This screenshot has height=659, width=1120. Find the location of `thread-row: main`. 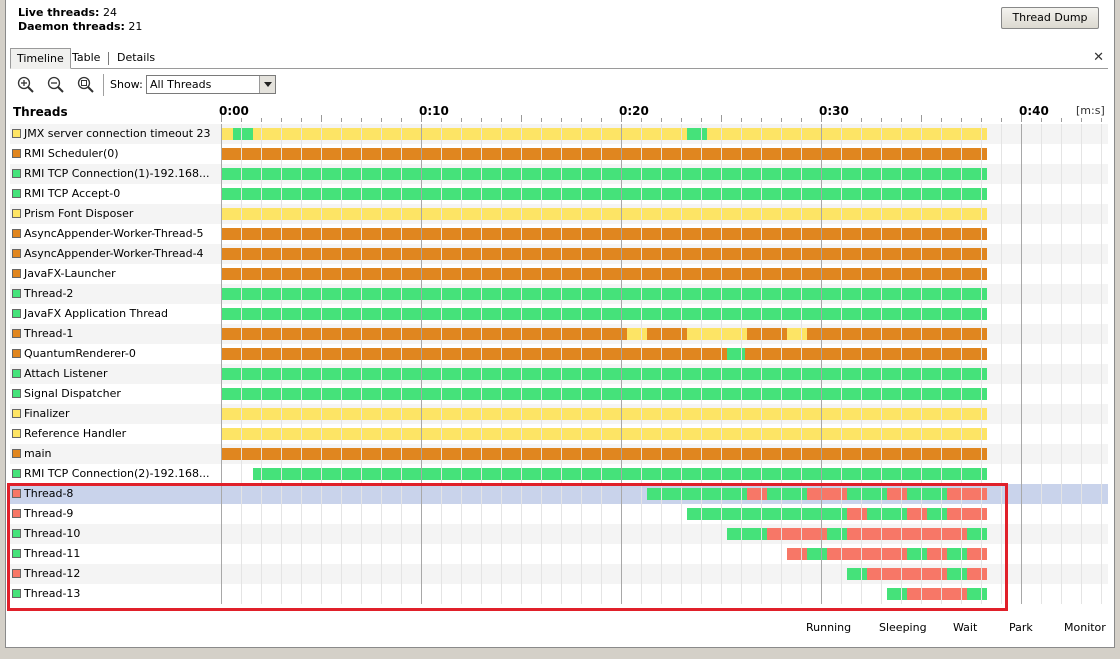

thread-row: main is located at coordinates (559, 454).